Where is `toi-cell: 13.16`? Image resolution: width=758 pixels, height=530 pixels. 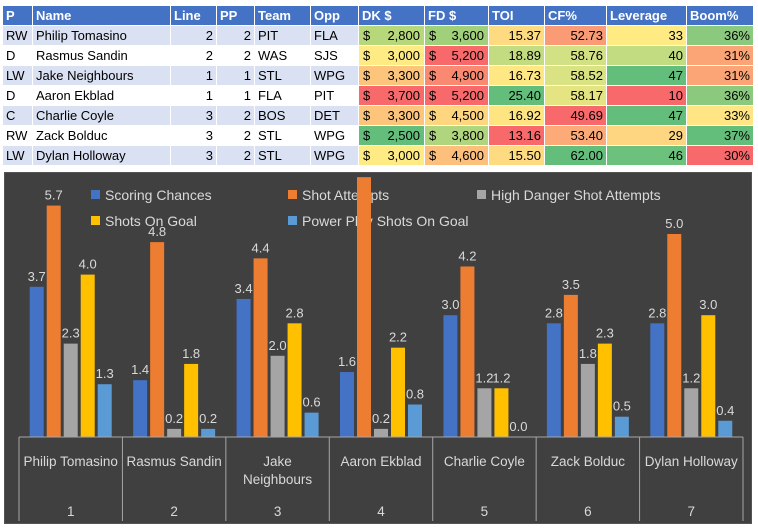 toi-cell: 13.16 is located at coordinates (516, 135).